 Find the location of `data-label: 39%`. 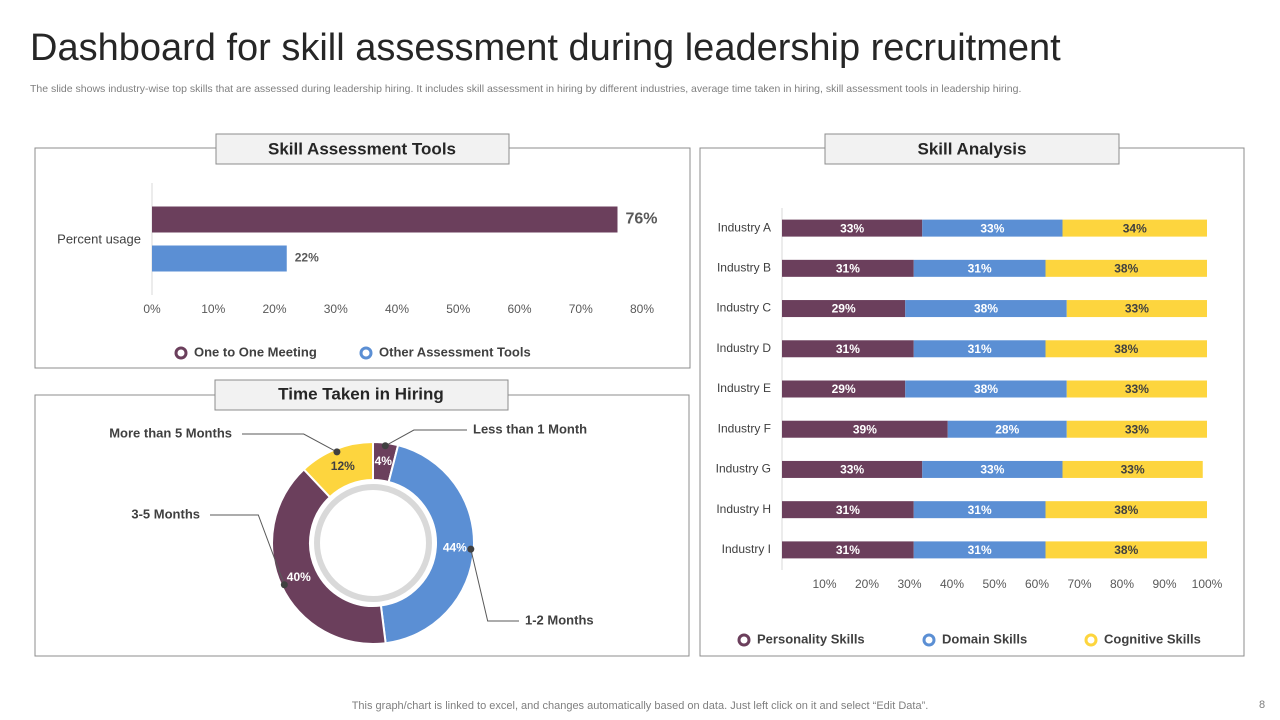

data-label: 39% is located at coordinates (865, 429).